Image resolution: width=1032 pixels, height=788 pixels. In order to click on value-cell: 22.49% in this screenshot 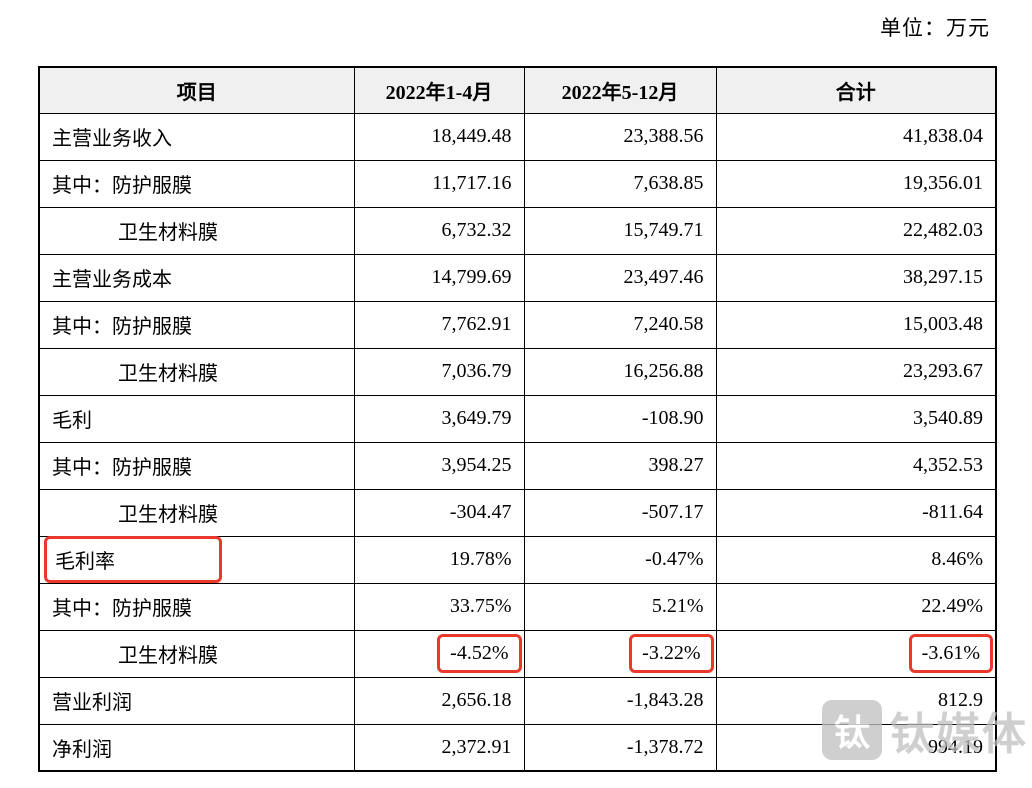, I will do `click(856, 606)`.